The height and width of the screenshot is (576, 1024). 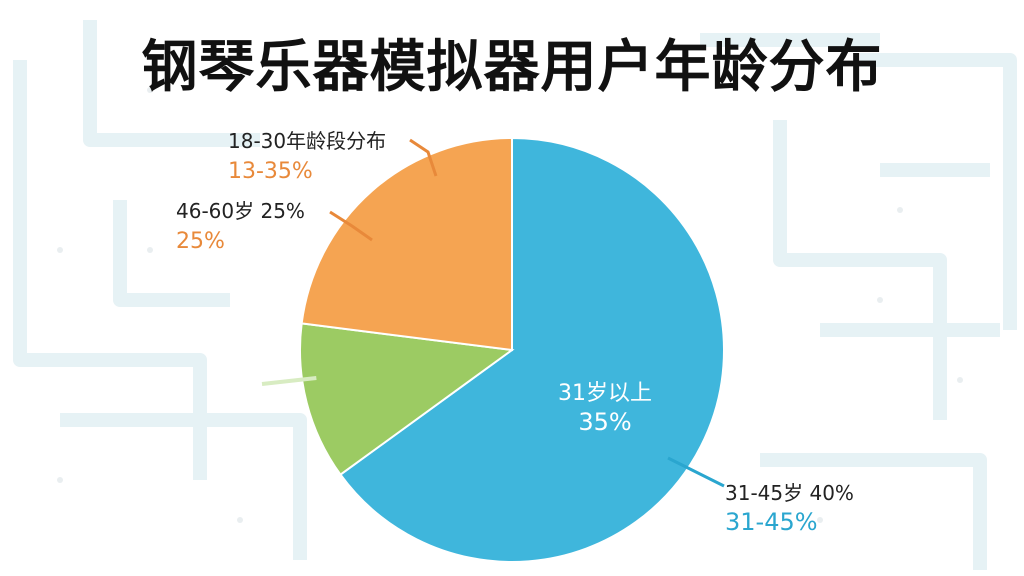 I want to click on annotation-value: 13-35%, so click(x=270, y=171).